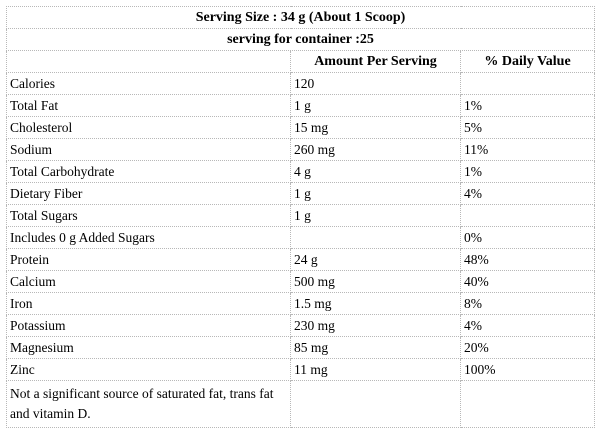 The height and width of the screenshot is (440, 600). I want to click on table-row: Potassium 230 mg 4%, so click(301, 325).